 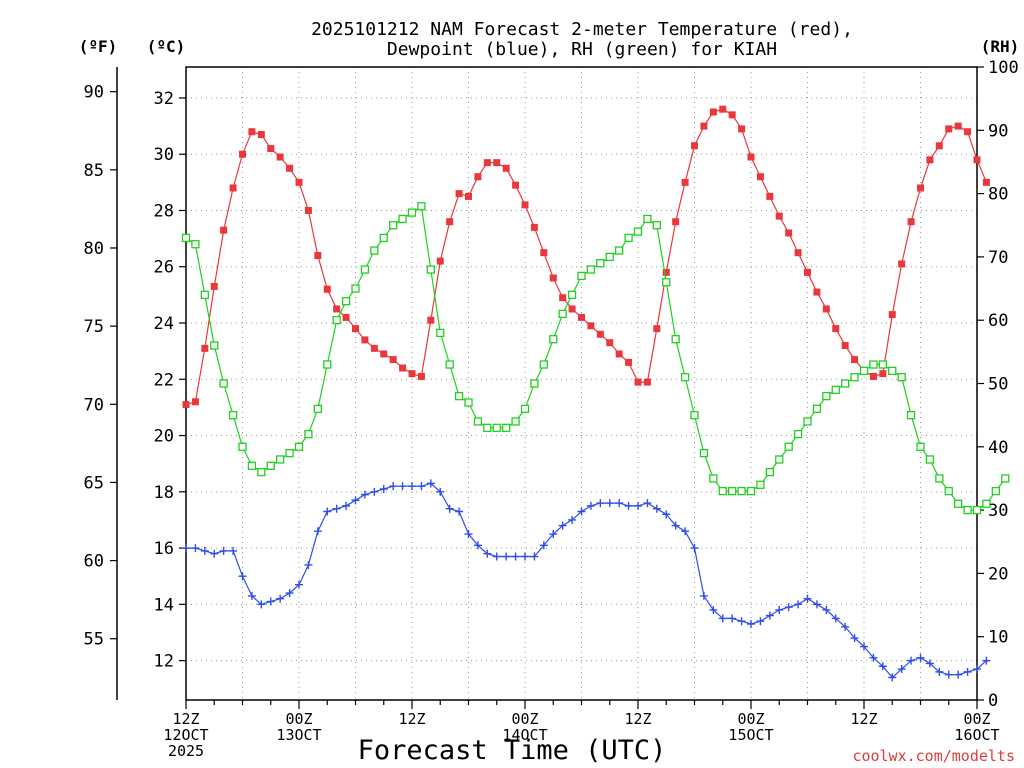 I want to click on rh-axis: 0 10 20 30 40 50 60 70 80 90 100, so click(x=998, y=384).